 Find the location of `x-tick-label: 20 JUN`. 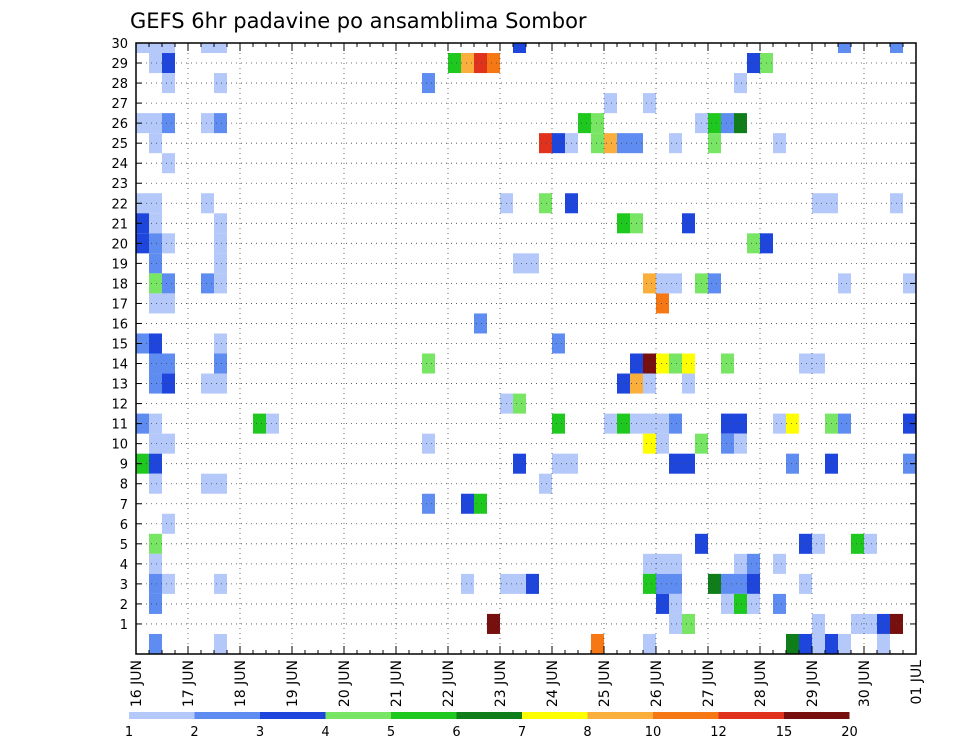

x-tick-label: 20 JUN is located at coordinates (345, 683).